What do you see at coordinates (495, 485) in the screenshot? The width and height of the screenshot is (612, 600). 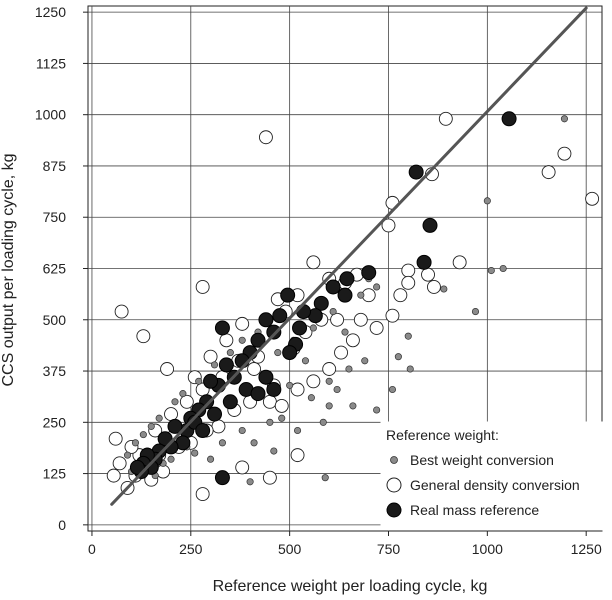 I see `legend-label-general-density: General density conversion` at bounding box center [495, 485].